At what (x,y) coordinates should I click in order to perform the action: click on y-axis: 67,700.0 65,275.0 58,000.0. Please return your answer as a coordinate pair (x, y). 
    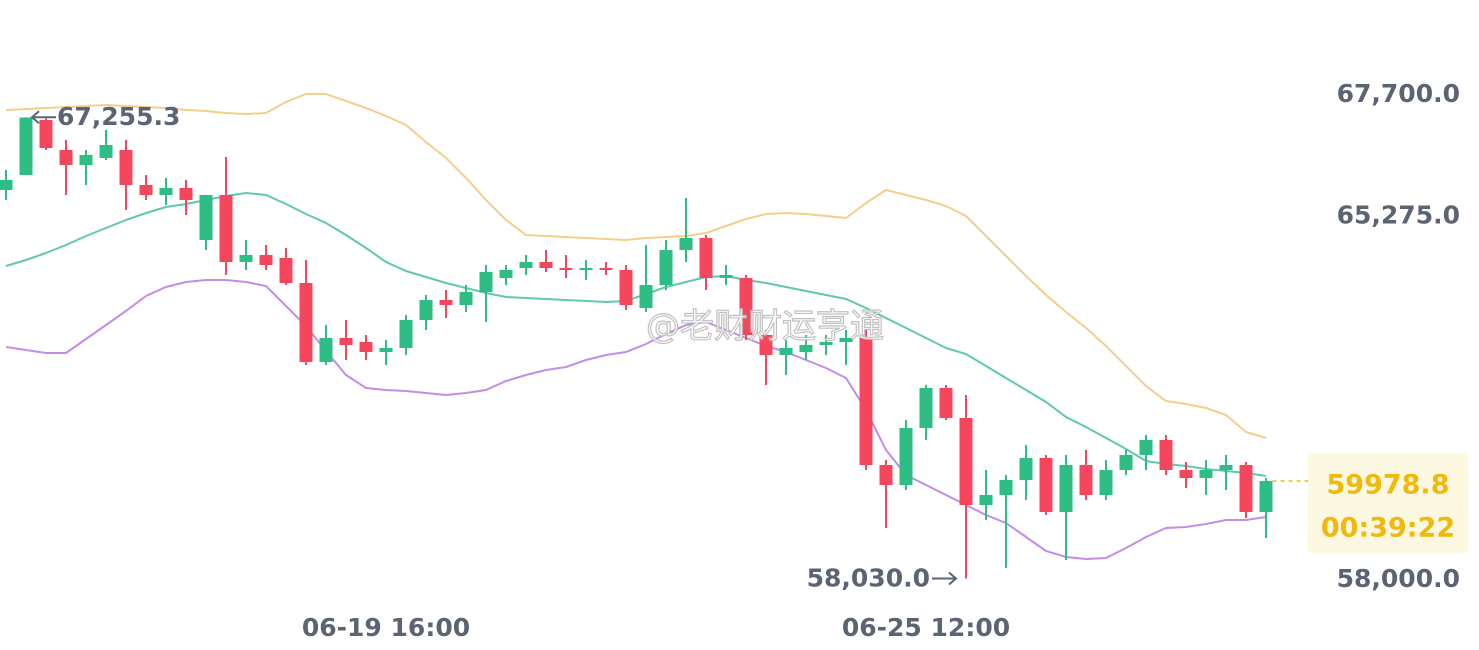
    Looking at the image, I should click on (1398, 336).